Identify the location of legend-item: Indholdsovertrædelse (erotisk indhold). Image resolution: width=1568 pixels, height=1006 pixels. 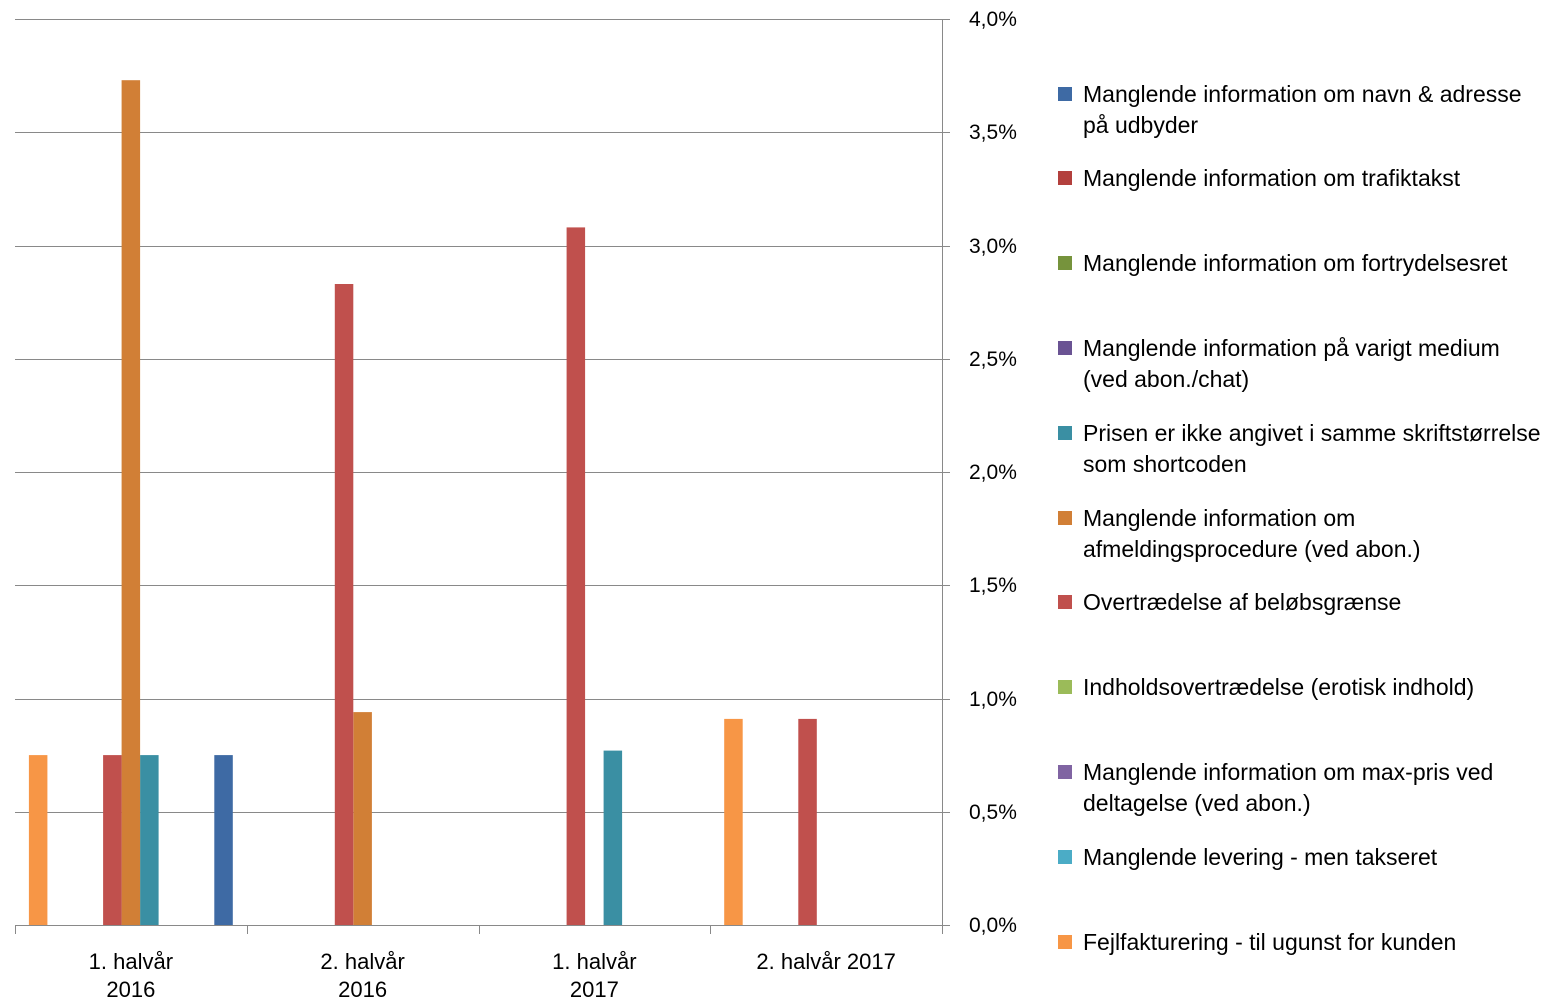
(1308, 687).